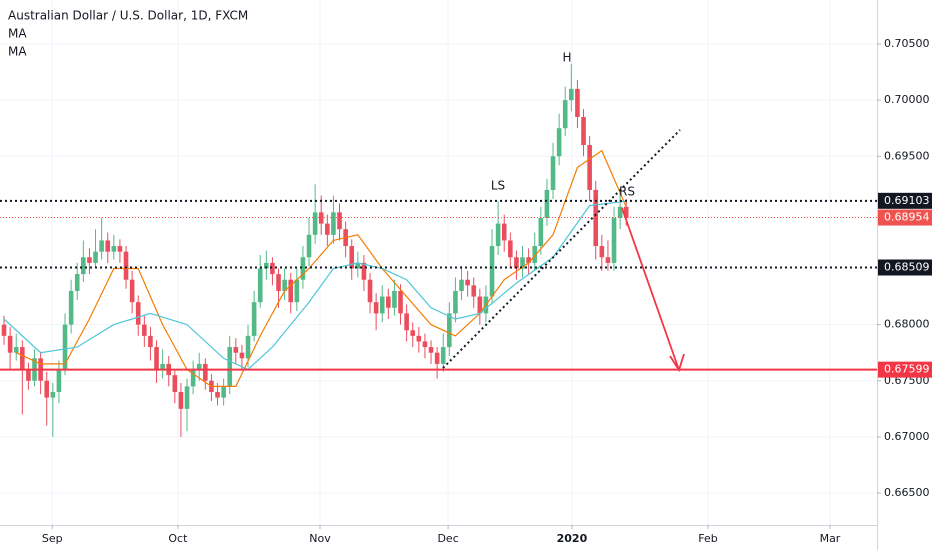  I want to click on price-label: 0.69103, so click(907, 200).